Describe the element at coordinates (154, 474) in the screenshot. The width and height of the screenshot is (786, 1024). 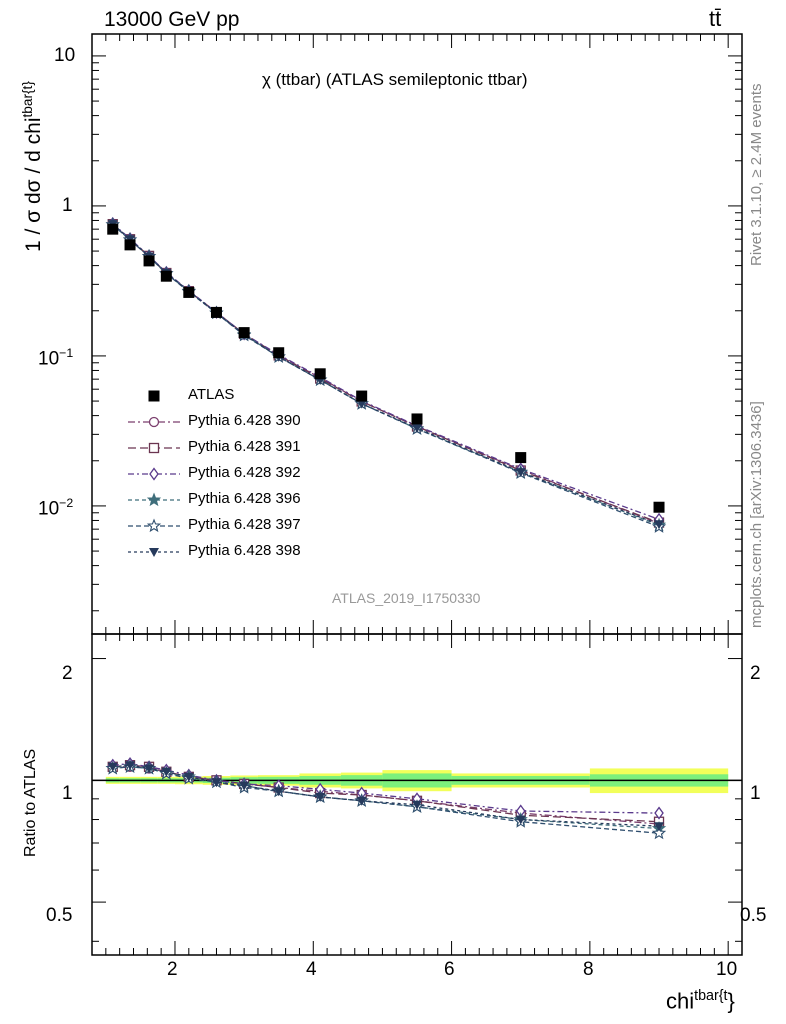
I see `legend-marker-p392` at that location.